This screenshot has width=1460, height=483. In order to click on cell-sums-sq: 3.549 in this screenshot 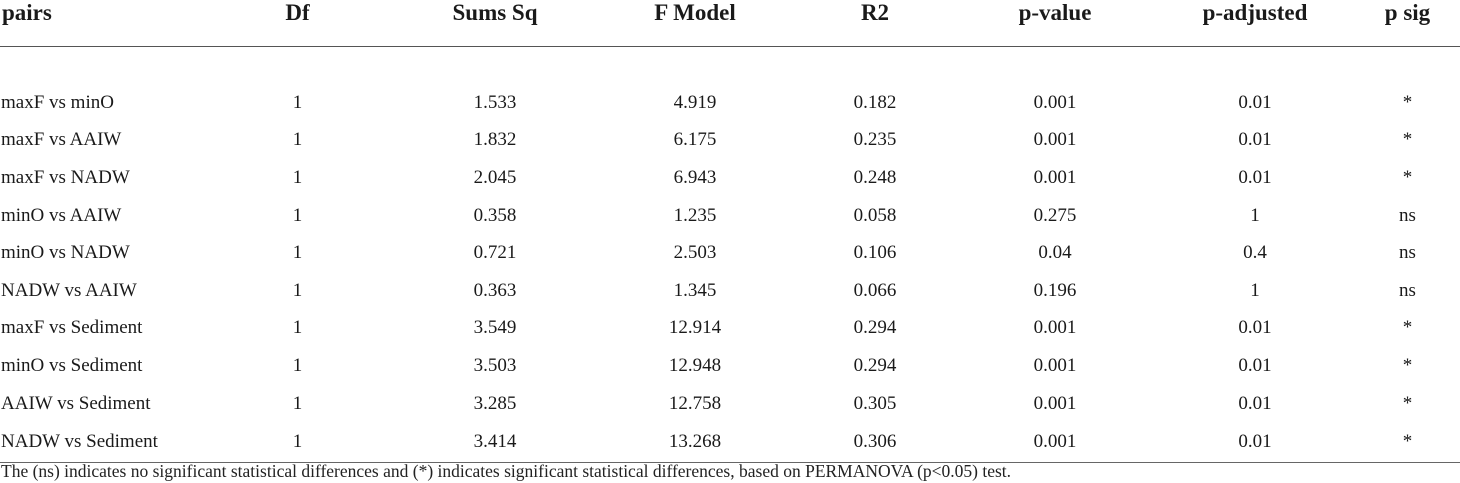, I will do `click(495, 328)`.